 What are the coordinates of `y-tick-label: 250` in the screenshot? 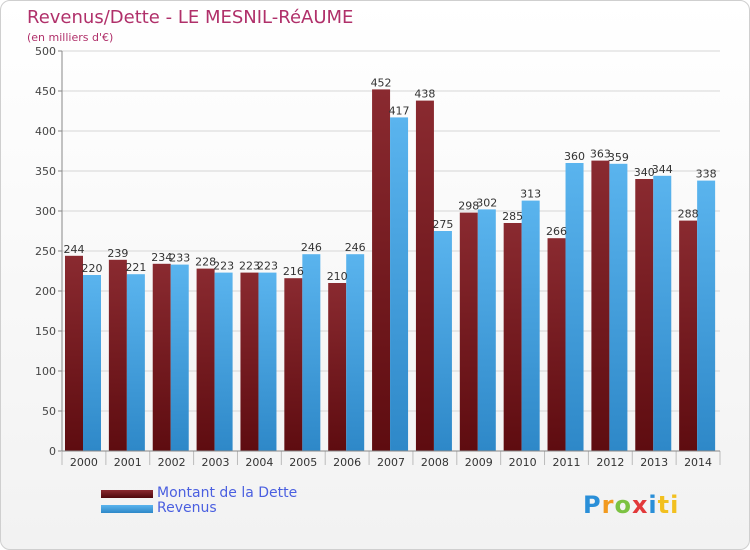 It's located at (45, 251).